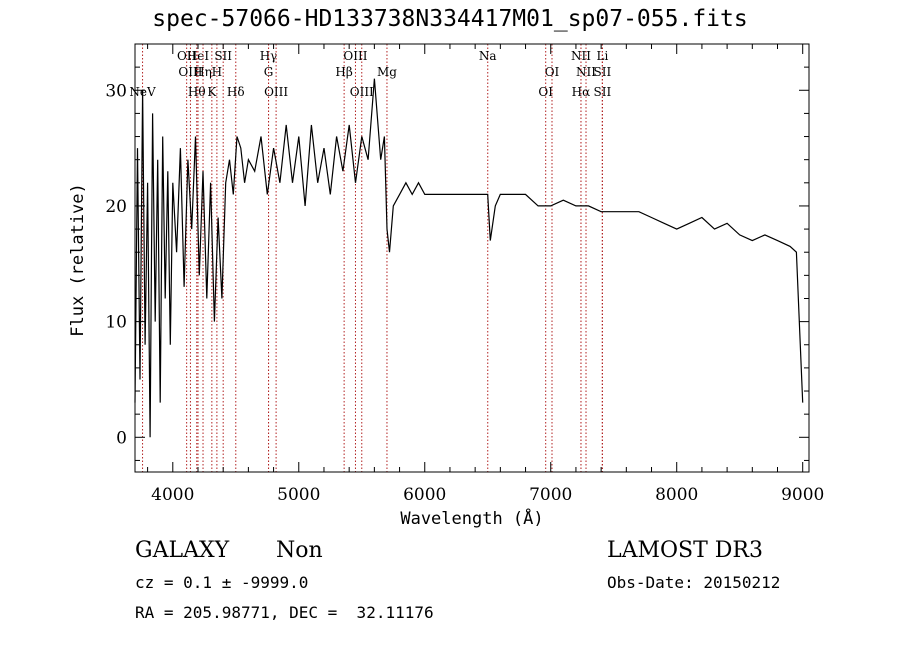  I want to click on line-label-13: Hβ, so click(343, 72).